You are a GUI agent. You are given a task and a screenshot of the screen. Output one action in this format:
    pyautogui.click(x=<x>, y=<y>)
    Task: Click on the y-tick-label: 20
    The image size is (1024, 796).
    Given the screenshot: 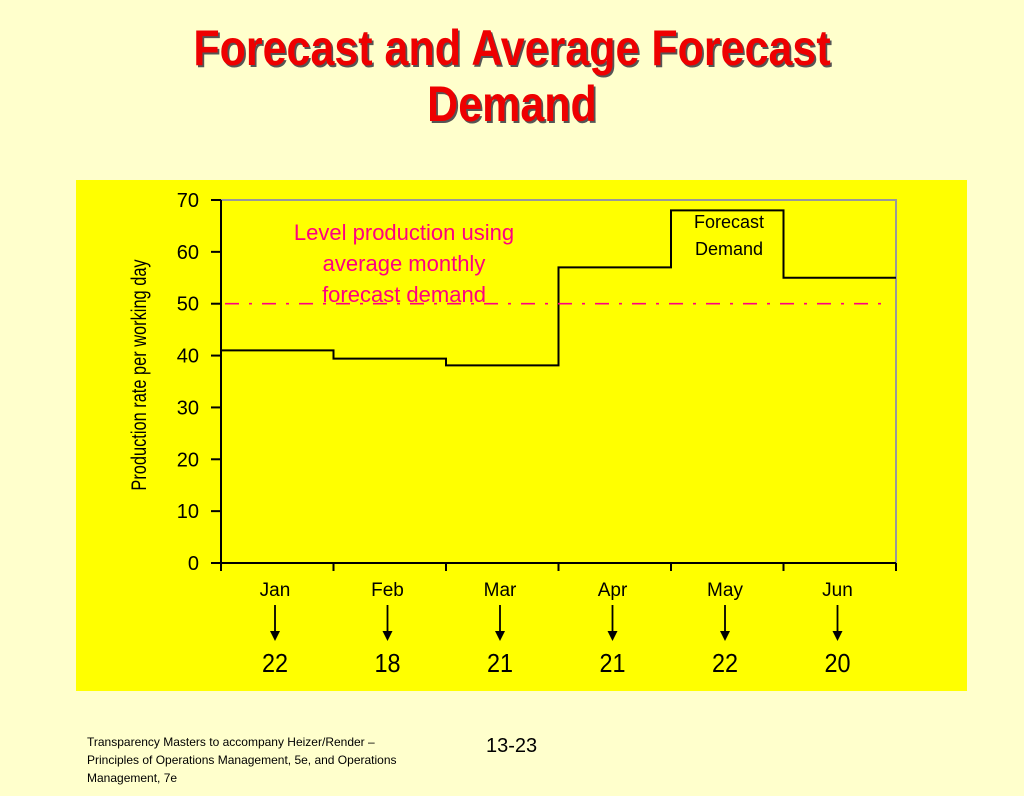 What is the action you would take?
    pyautogui.click(x=188, y=460)
    